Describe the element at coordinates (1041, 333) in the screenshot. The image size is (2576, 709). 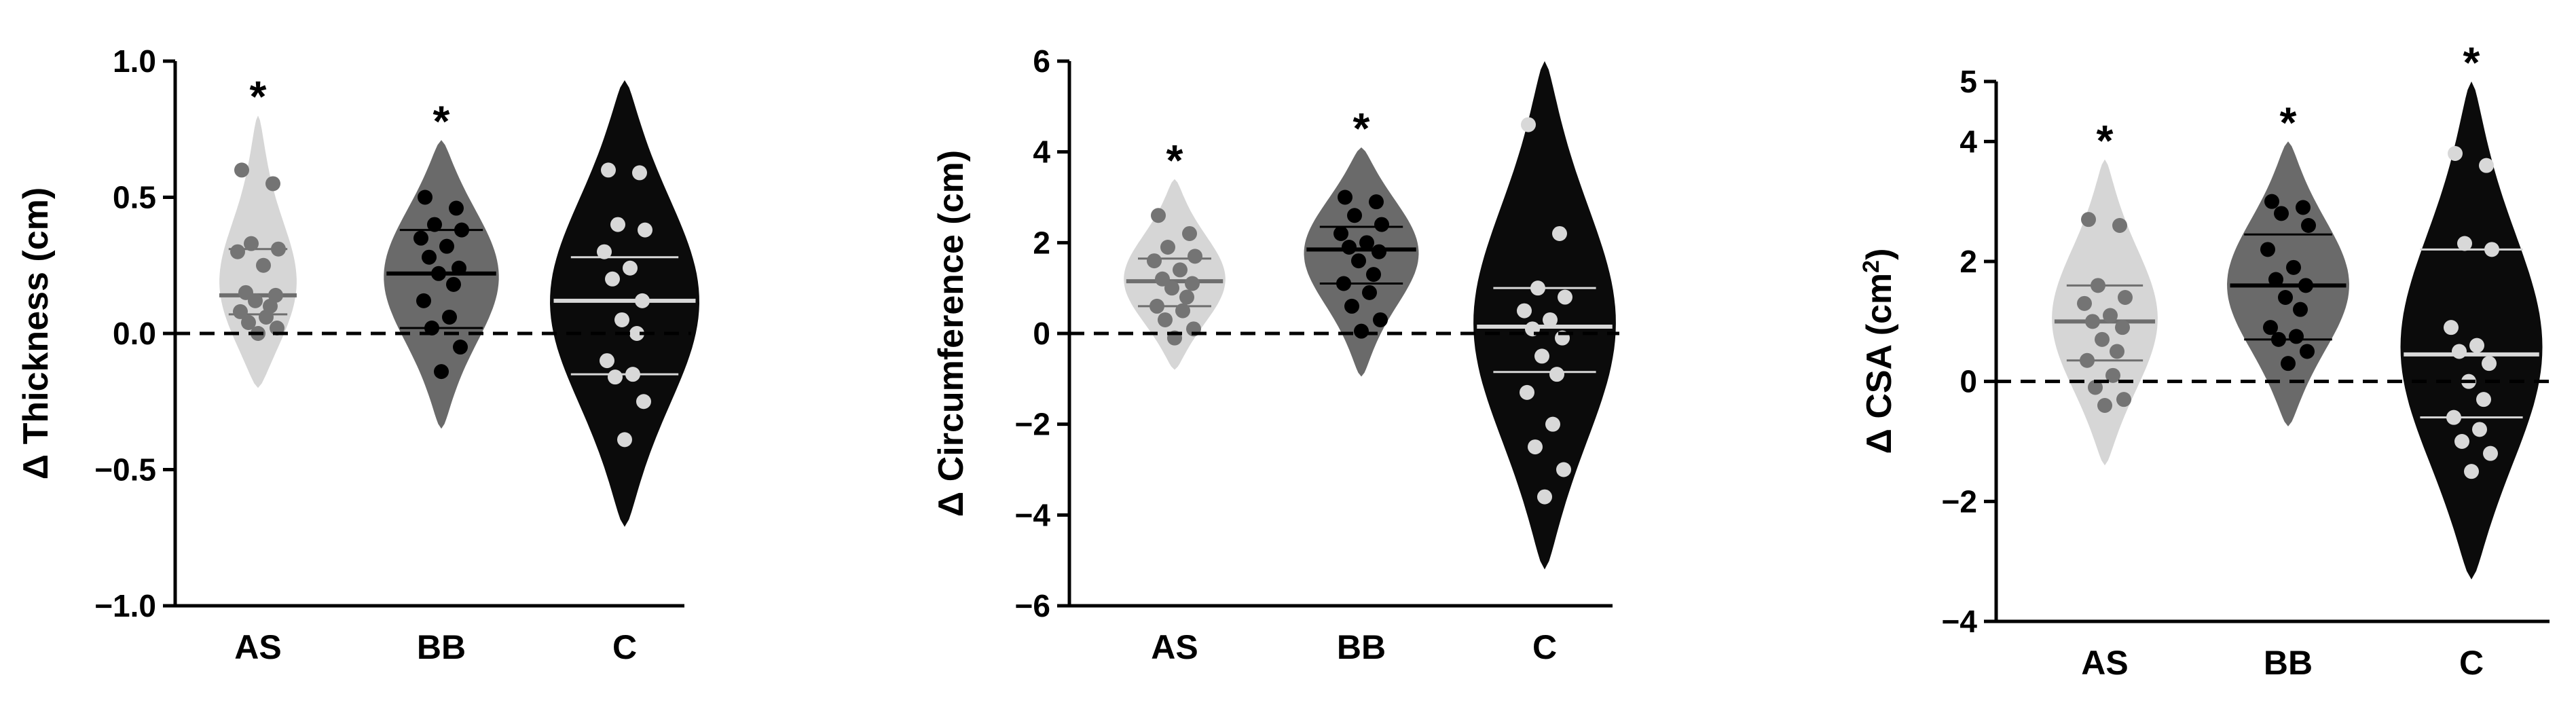
I see `y-tick-label: 0` at that location.